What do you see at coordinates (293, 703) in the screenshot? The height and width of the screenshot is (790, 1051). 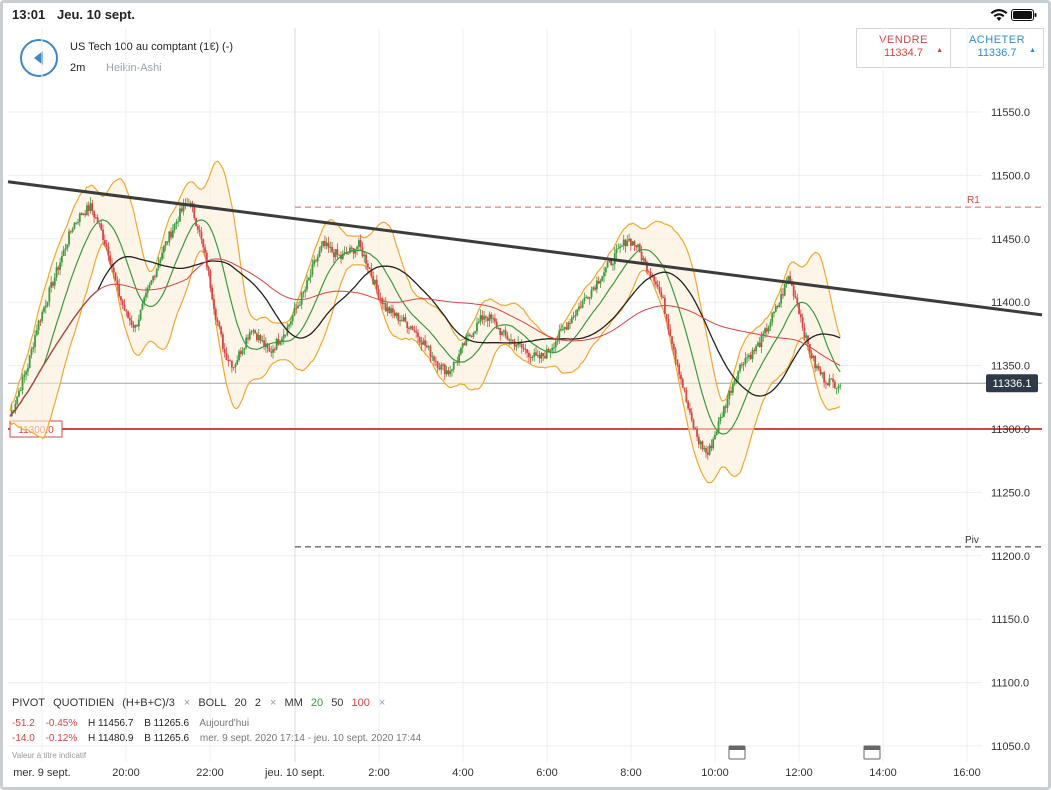 I see `legend-mm: MM` at bounding box center [293, 703].